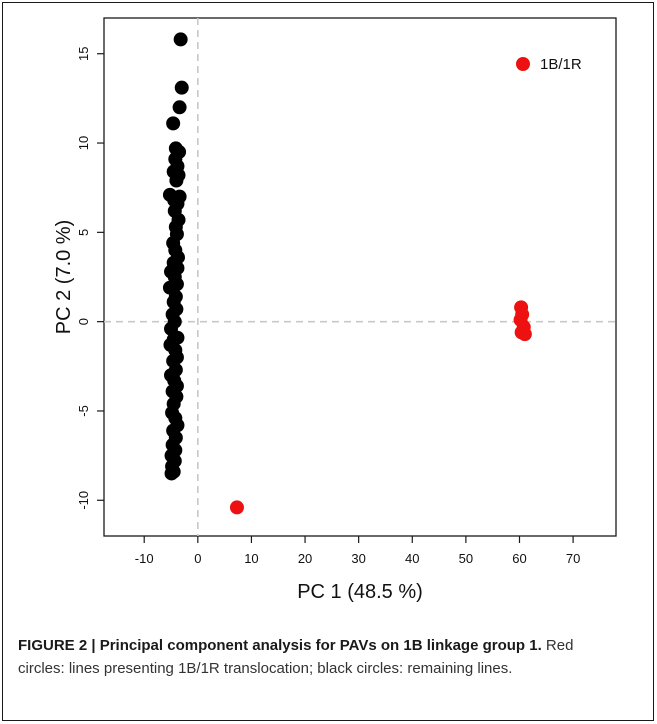  I want to click on x-tick-label: 30, so click(358, 558).